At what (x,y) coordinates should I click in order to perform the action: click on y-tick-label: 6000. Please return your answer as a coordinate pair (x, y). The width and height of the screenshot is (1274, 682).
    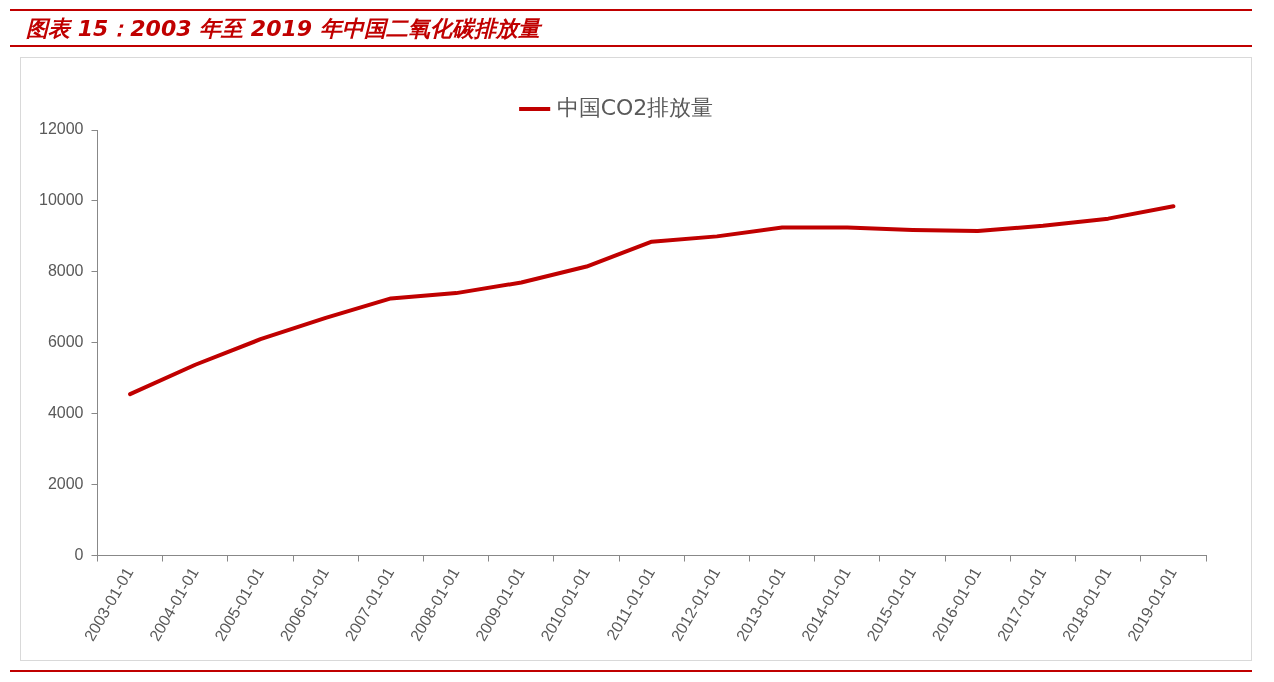
    Looking at the image, I should click on (65, 342).